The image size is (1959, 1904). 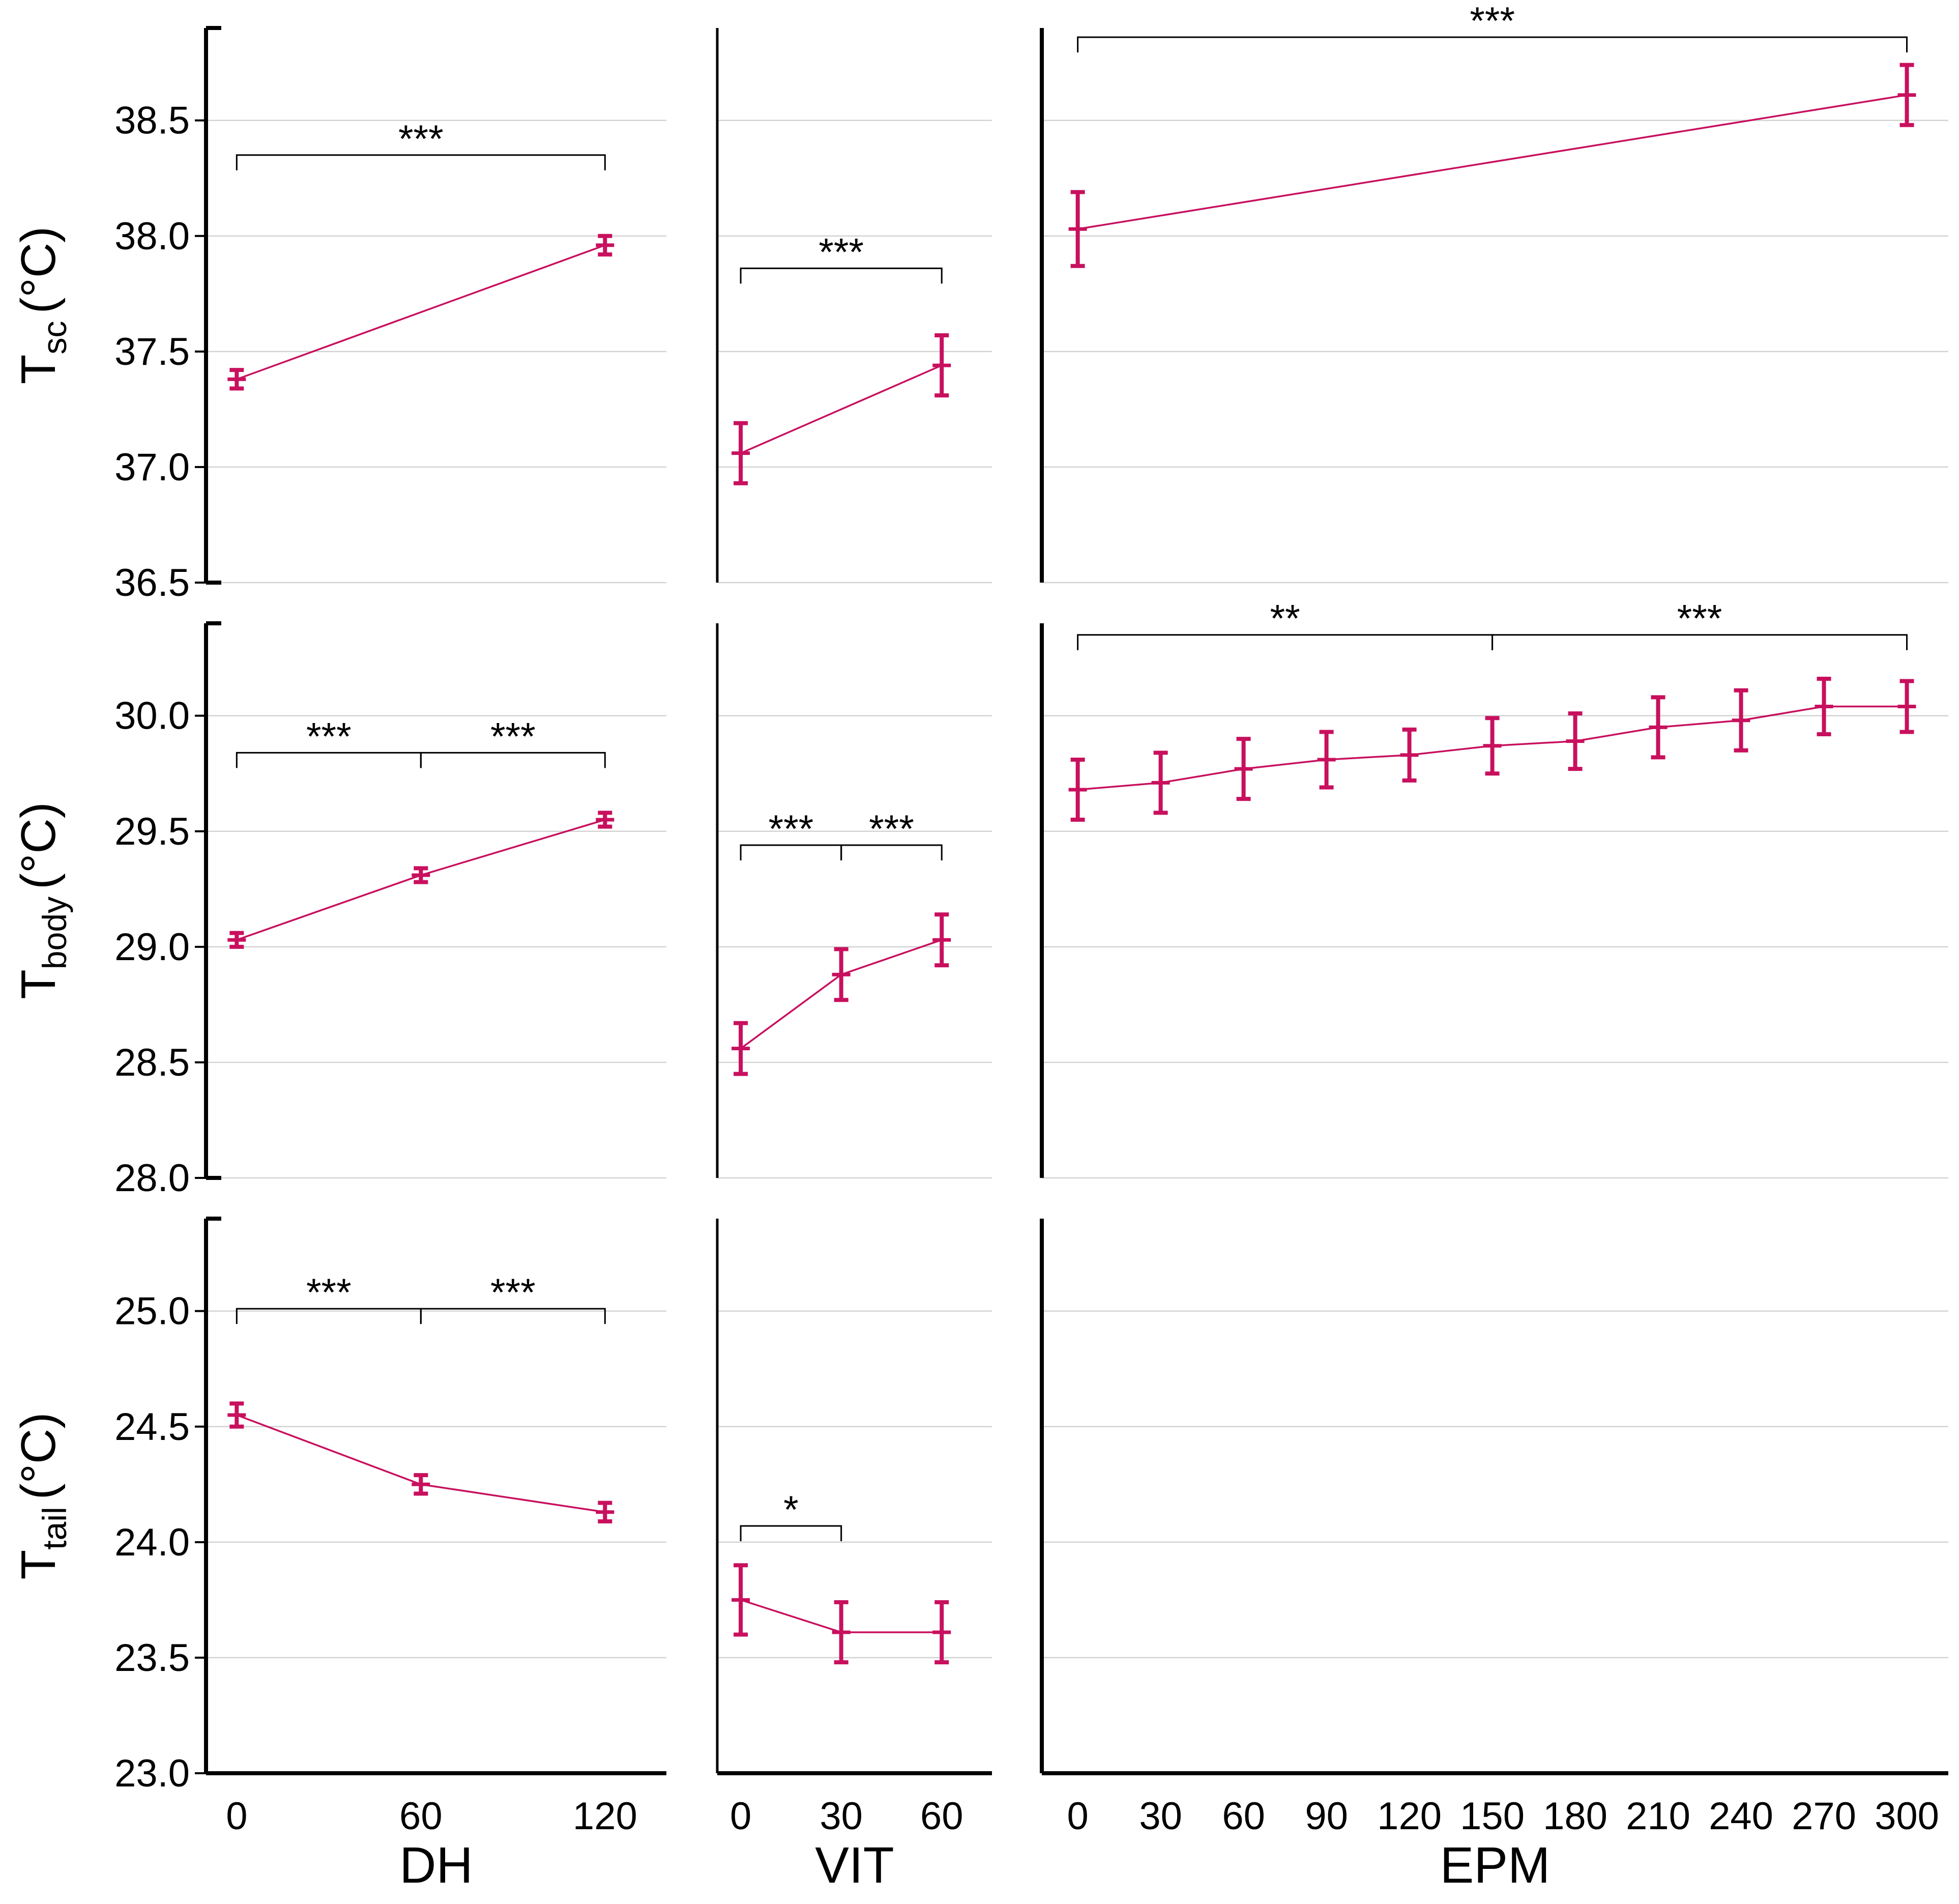 What do you see at coordinates (329, 1292) in the screenshot?
I see `sig-label-ttail-dh-0: ***` at bounding box center [329, 1292].